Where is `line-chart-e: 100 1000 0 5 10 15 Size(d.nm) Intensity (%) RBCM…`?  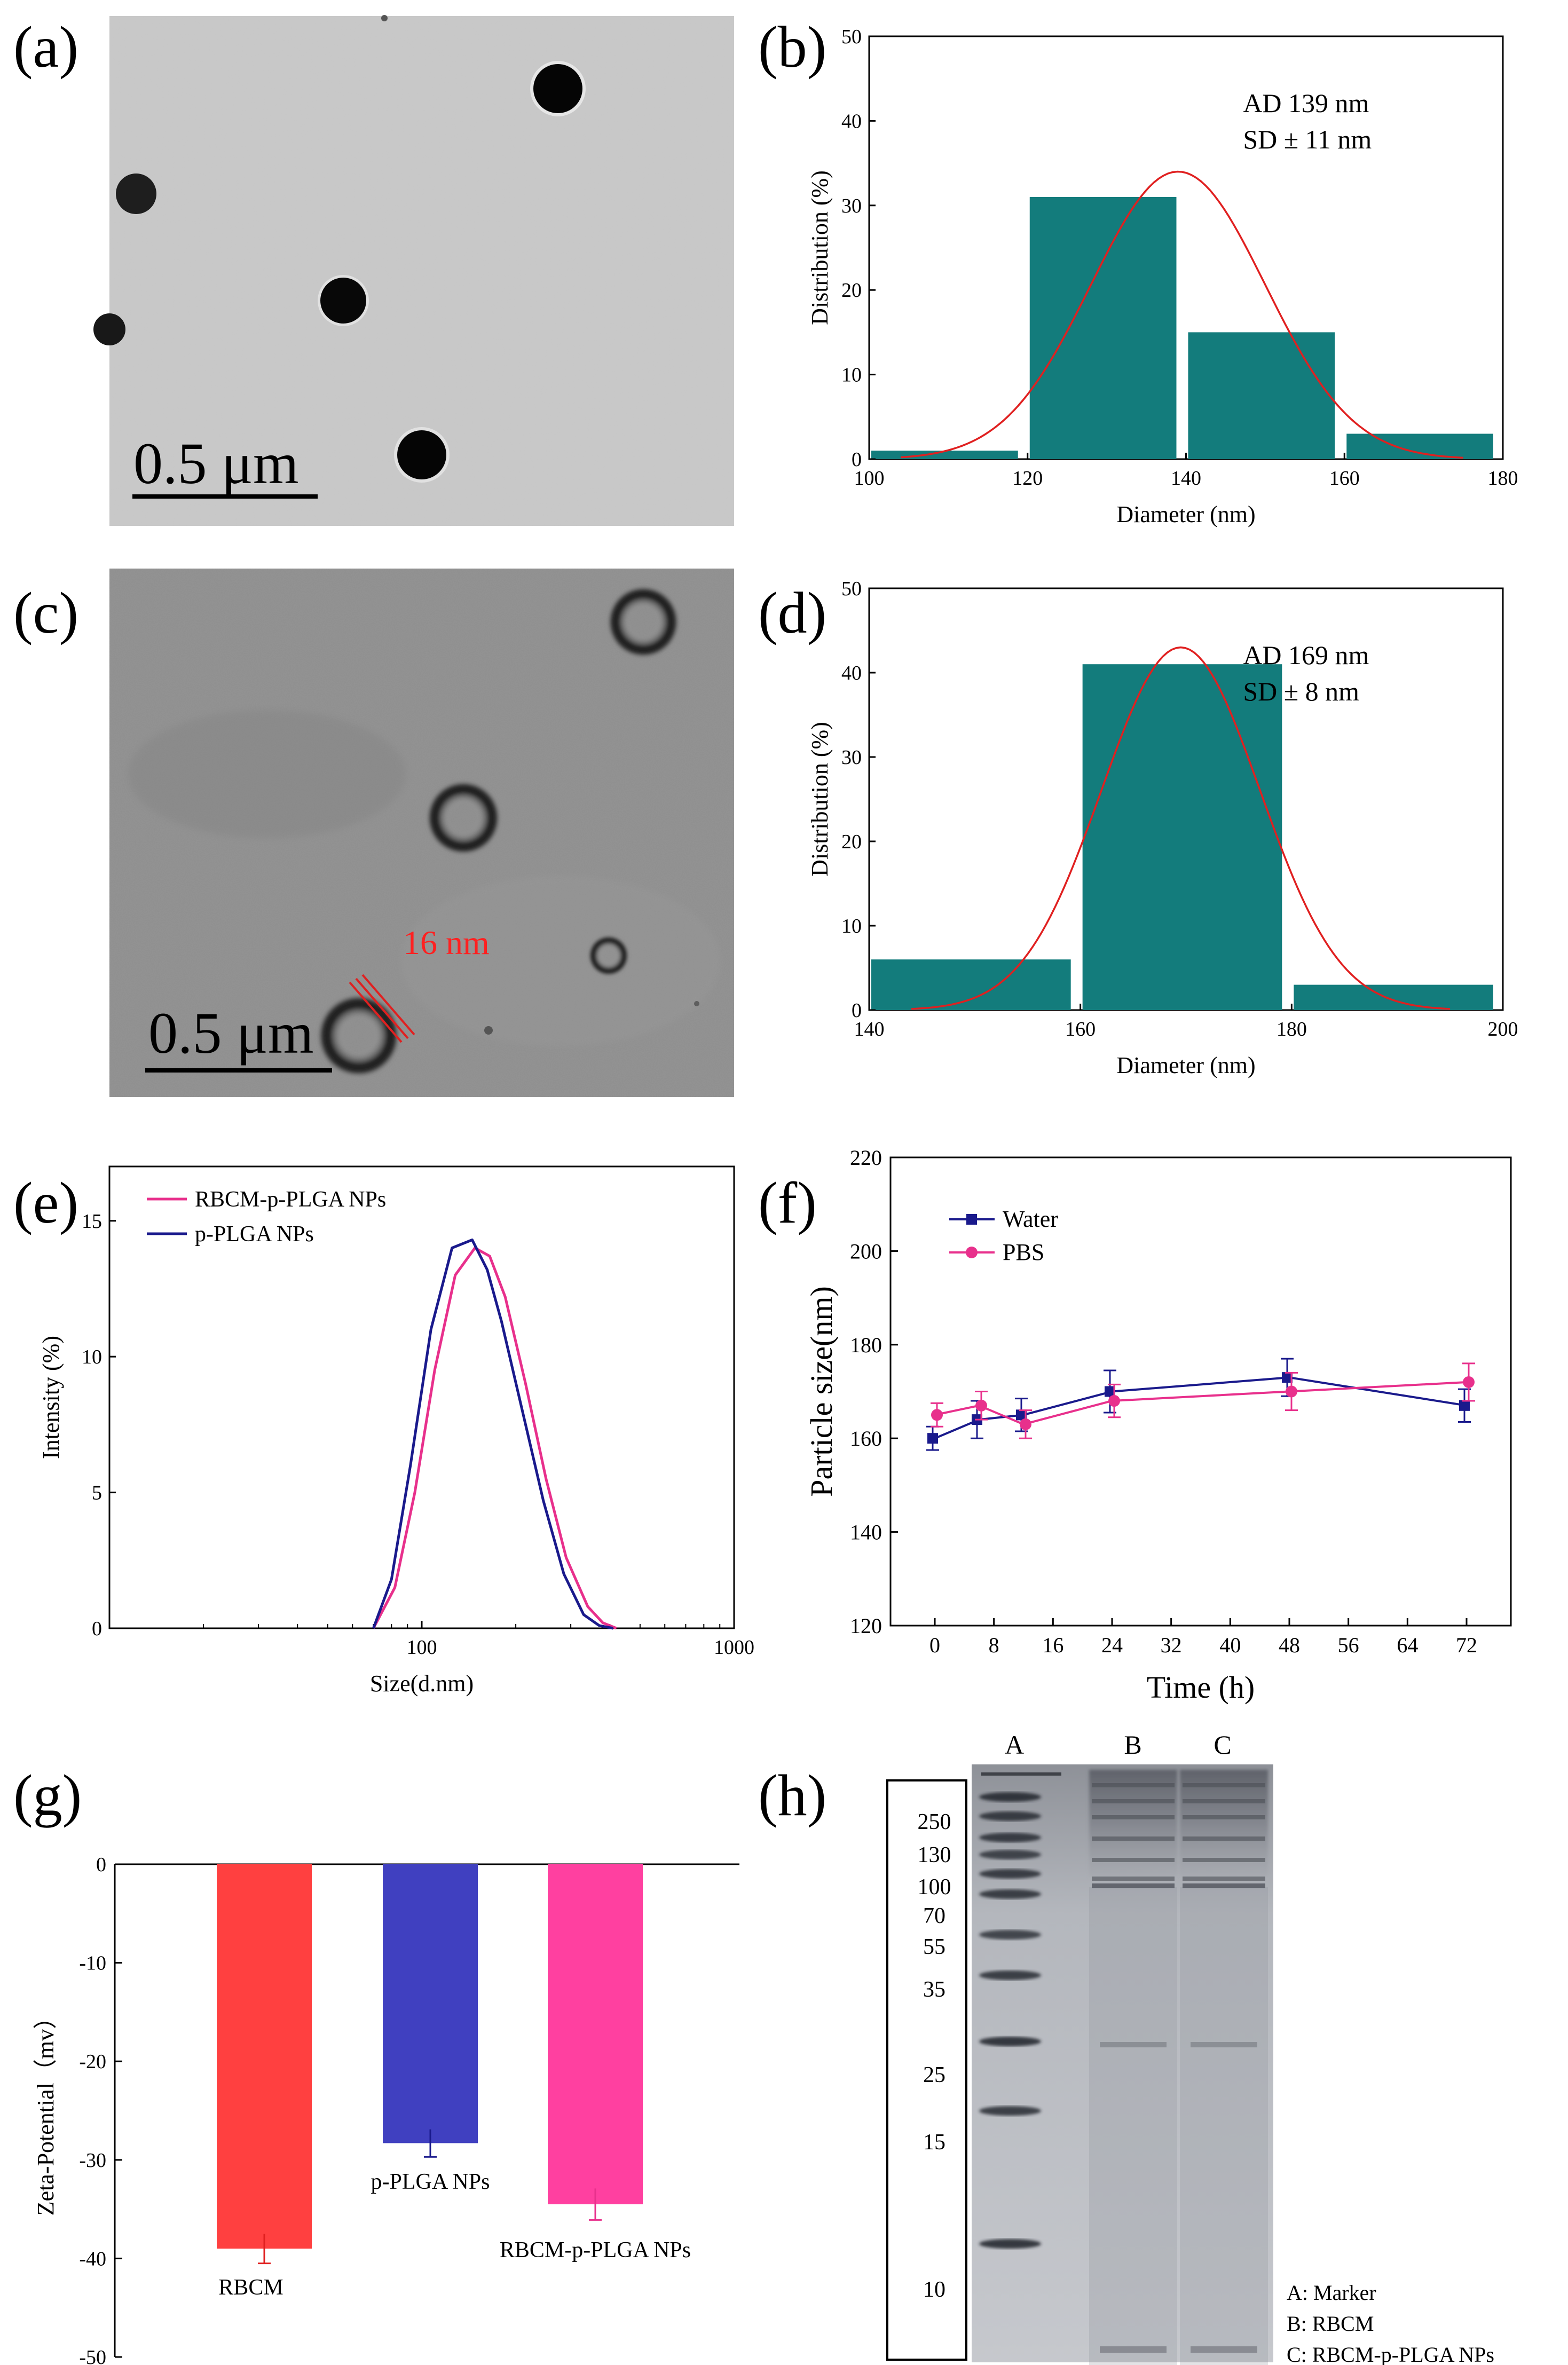
line-chart-e: 100 1000 0 5 10 15 Size(d.nm) Intensity (%) RBCM… is located at coordinates (396, 1431).